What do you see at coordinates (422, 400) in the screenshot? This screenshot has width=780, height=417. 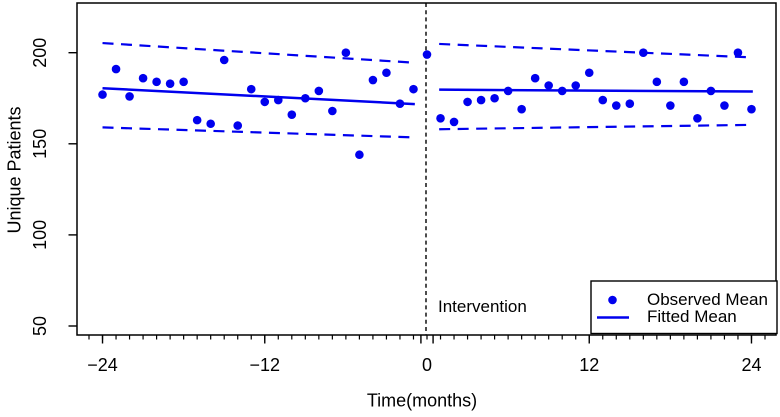 I see `x-axis-title: Time(months)` at bounding box center [422, 400].